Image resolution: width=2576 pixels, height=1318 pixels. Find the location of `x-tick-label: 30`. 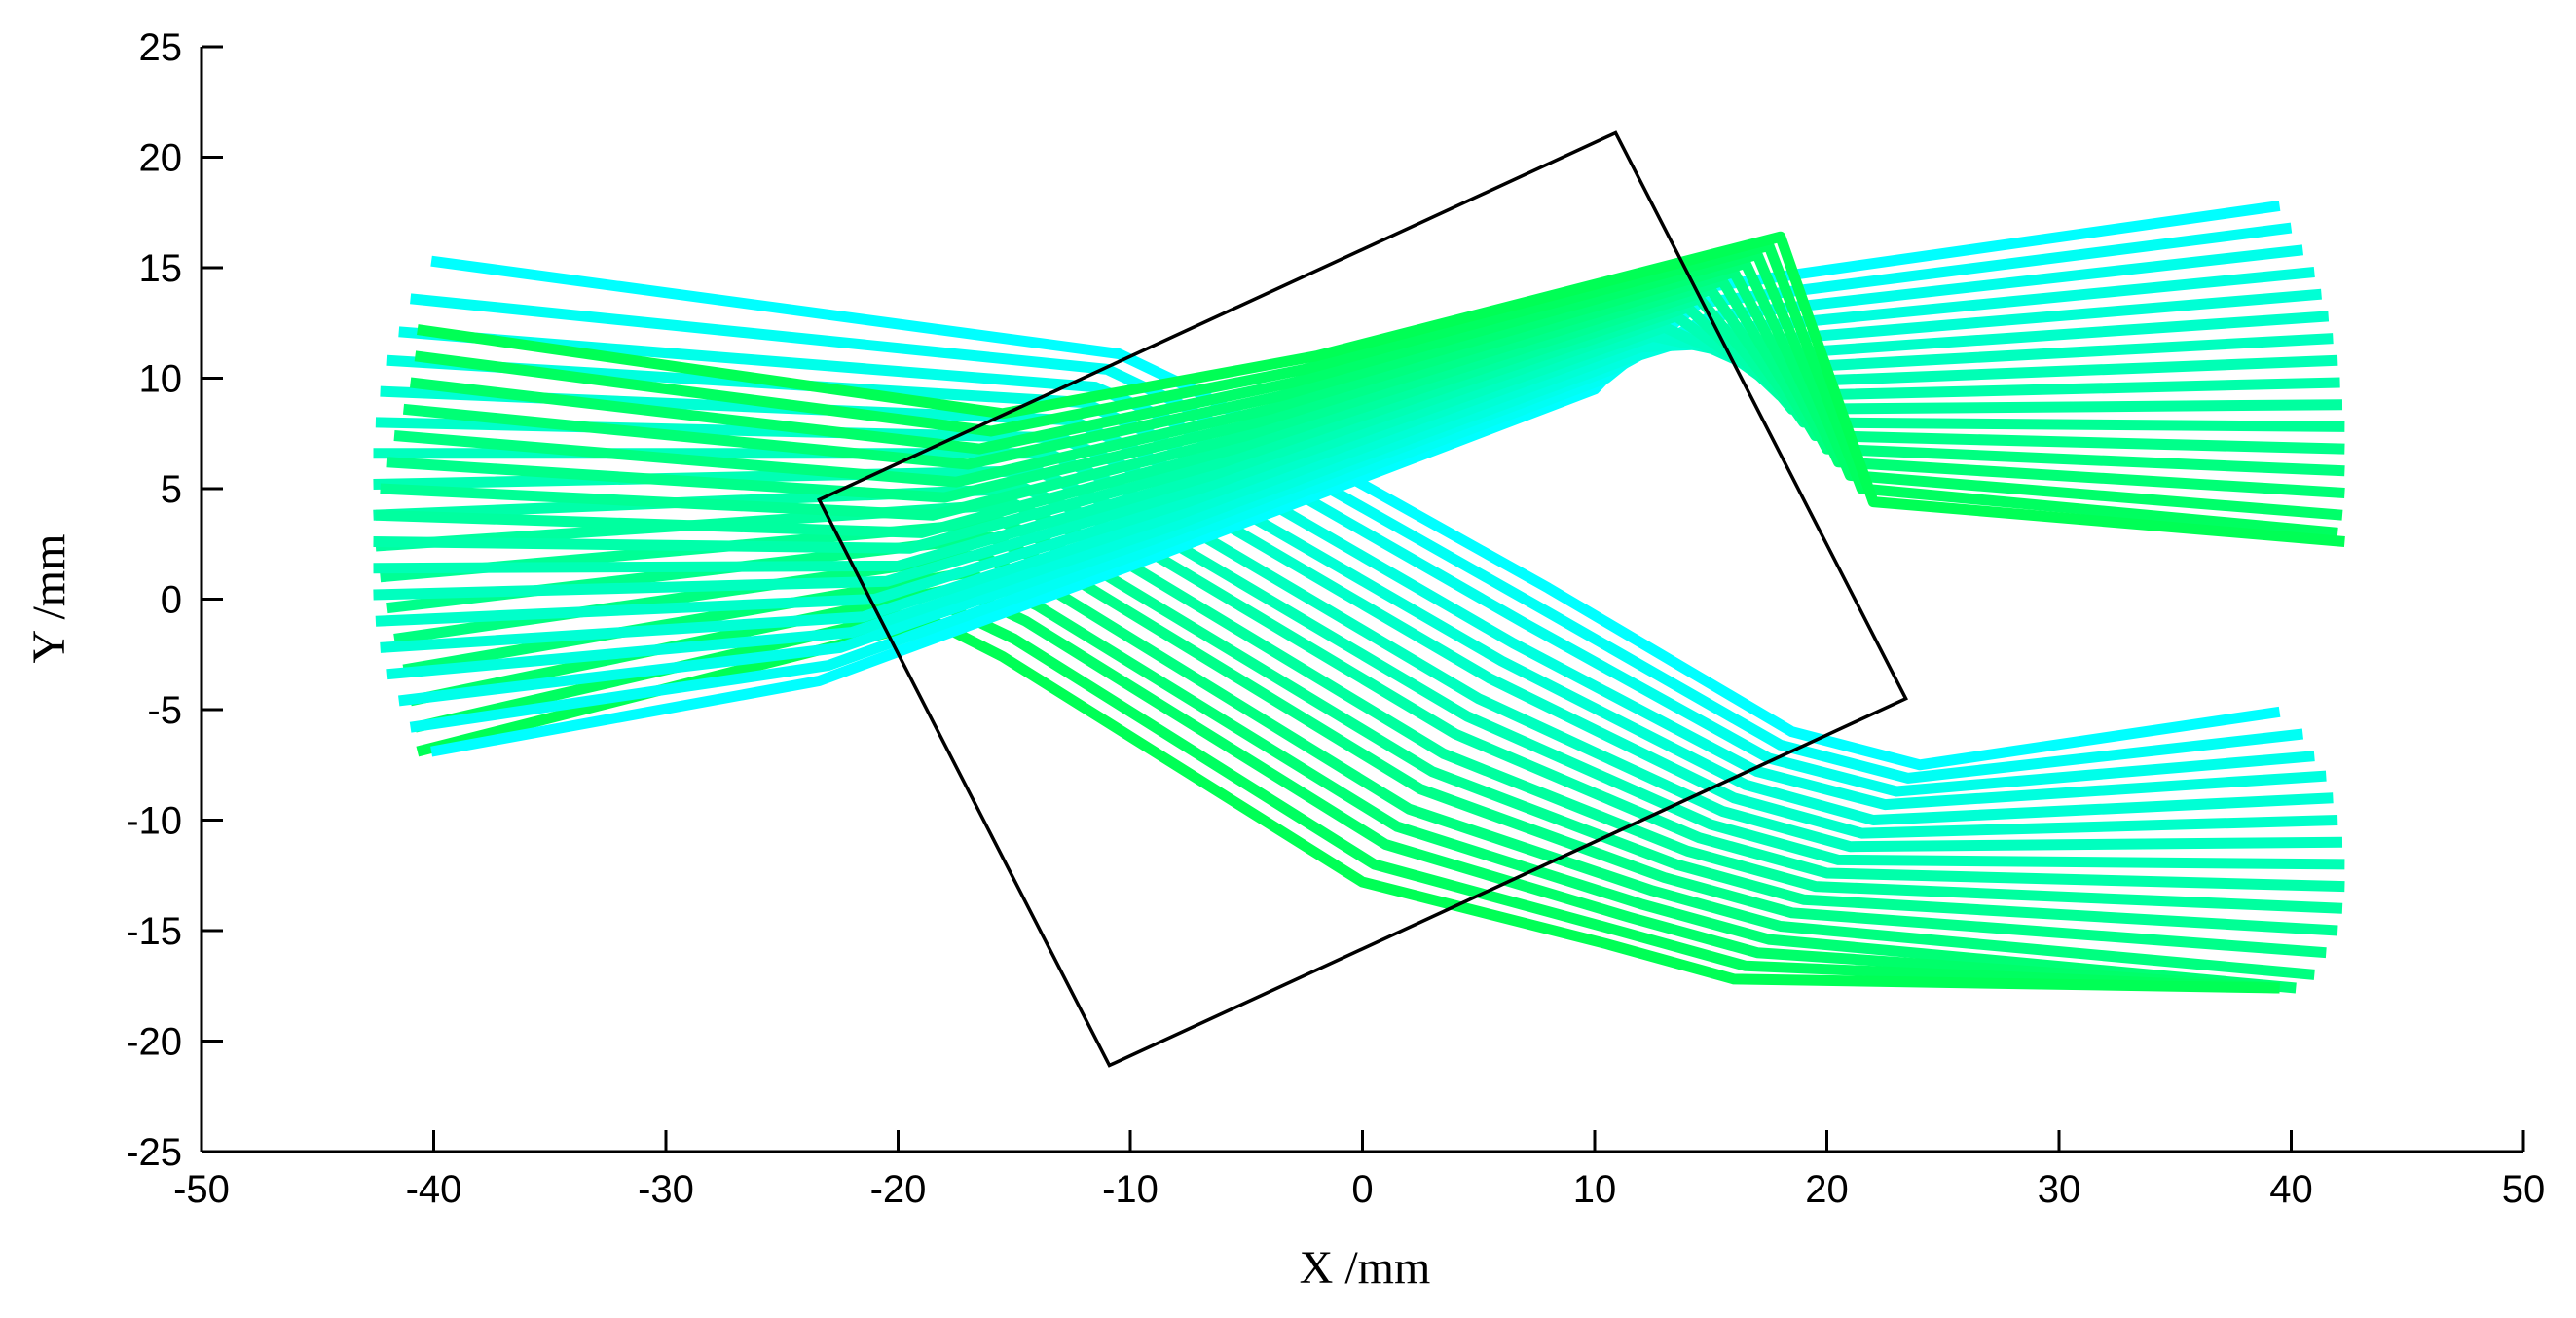

x-tick-label: 30 is located at coordinates (2059, 1189).